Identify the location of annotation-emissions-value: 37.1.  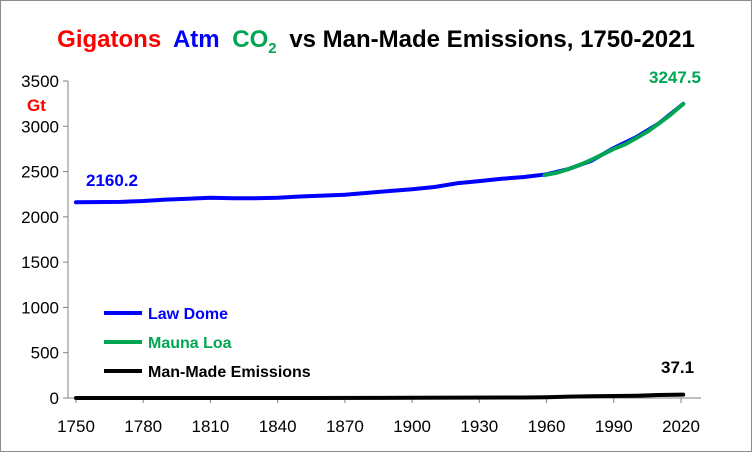
(677, 367).